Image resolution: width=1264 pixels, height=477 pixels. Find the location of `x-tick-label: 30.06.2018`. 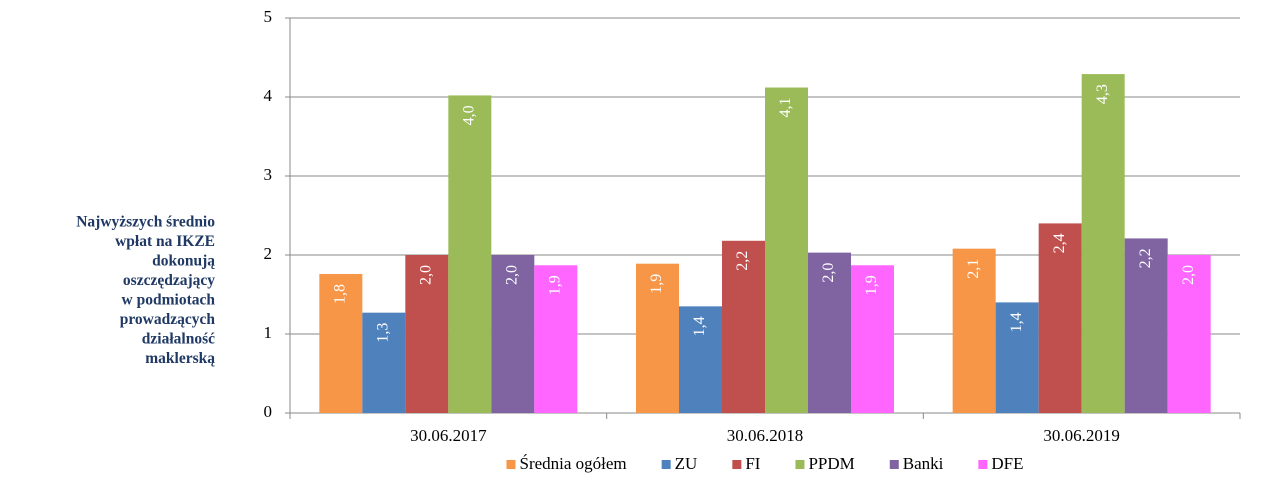

x-tick-label: 30.06.2018 is located at coordinates (765, 435).